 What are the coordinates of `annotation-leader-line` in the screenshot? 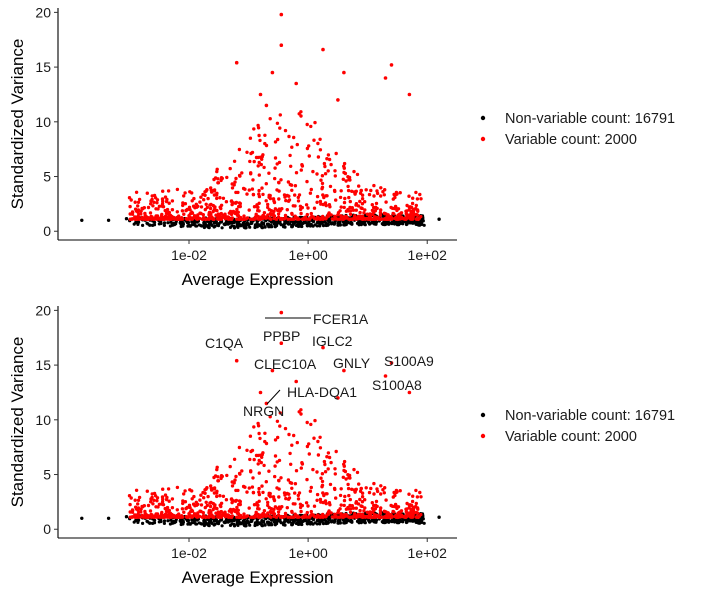 It's located at (273, 397).